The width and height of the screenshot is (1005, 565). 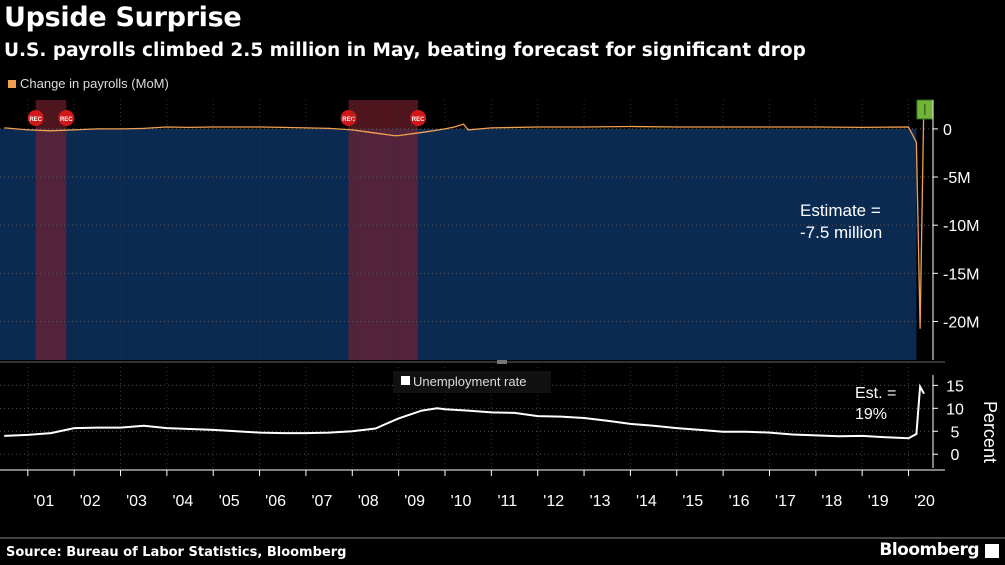 I want to click on x-tick-label: '09, so click(x=414, y=501).